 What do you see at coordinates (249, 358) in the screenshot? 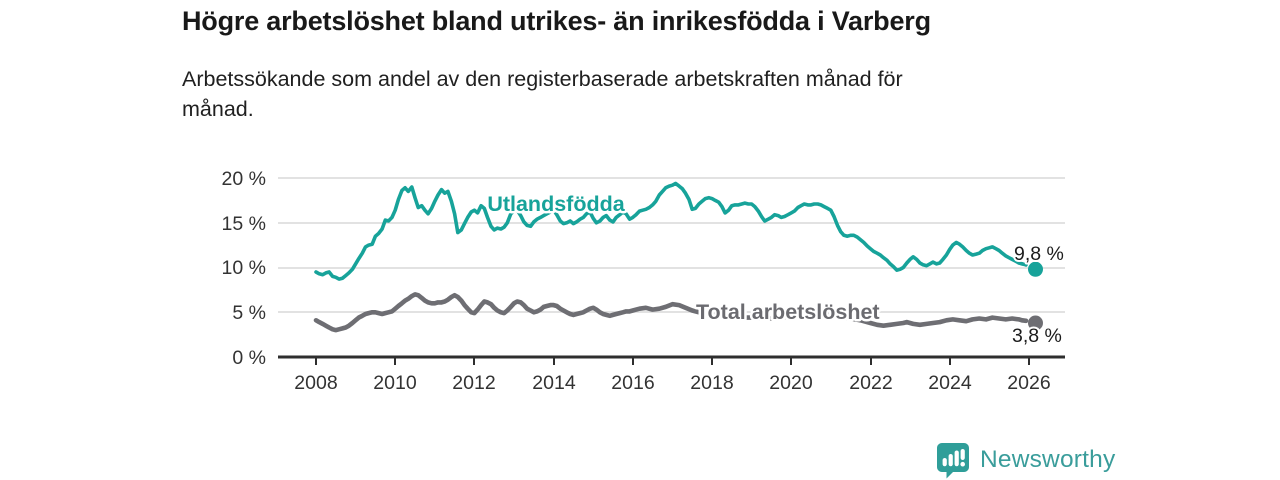
I see `y-tick-label: 0 %` at bounding box center [249, 358].